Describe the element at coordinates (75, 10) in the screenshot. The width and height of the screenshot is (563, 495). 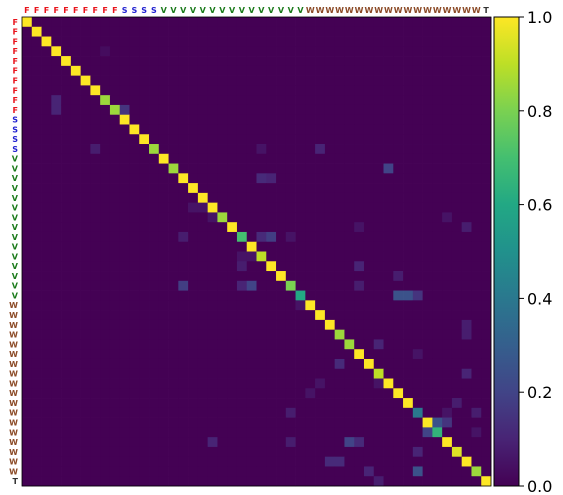
I see `column-label: F` at that location.